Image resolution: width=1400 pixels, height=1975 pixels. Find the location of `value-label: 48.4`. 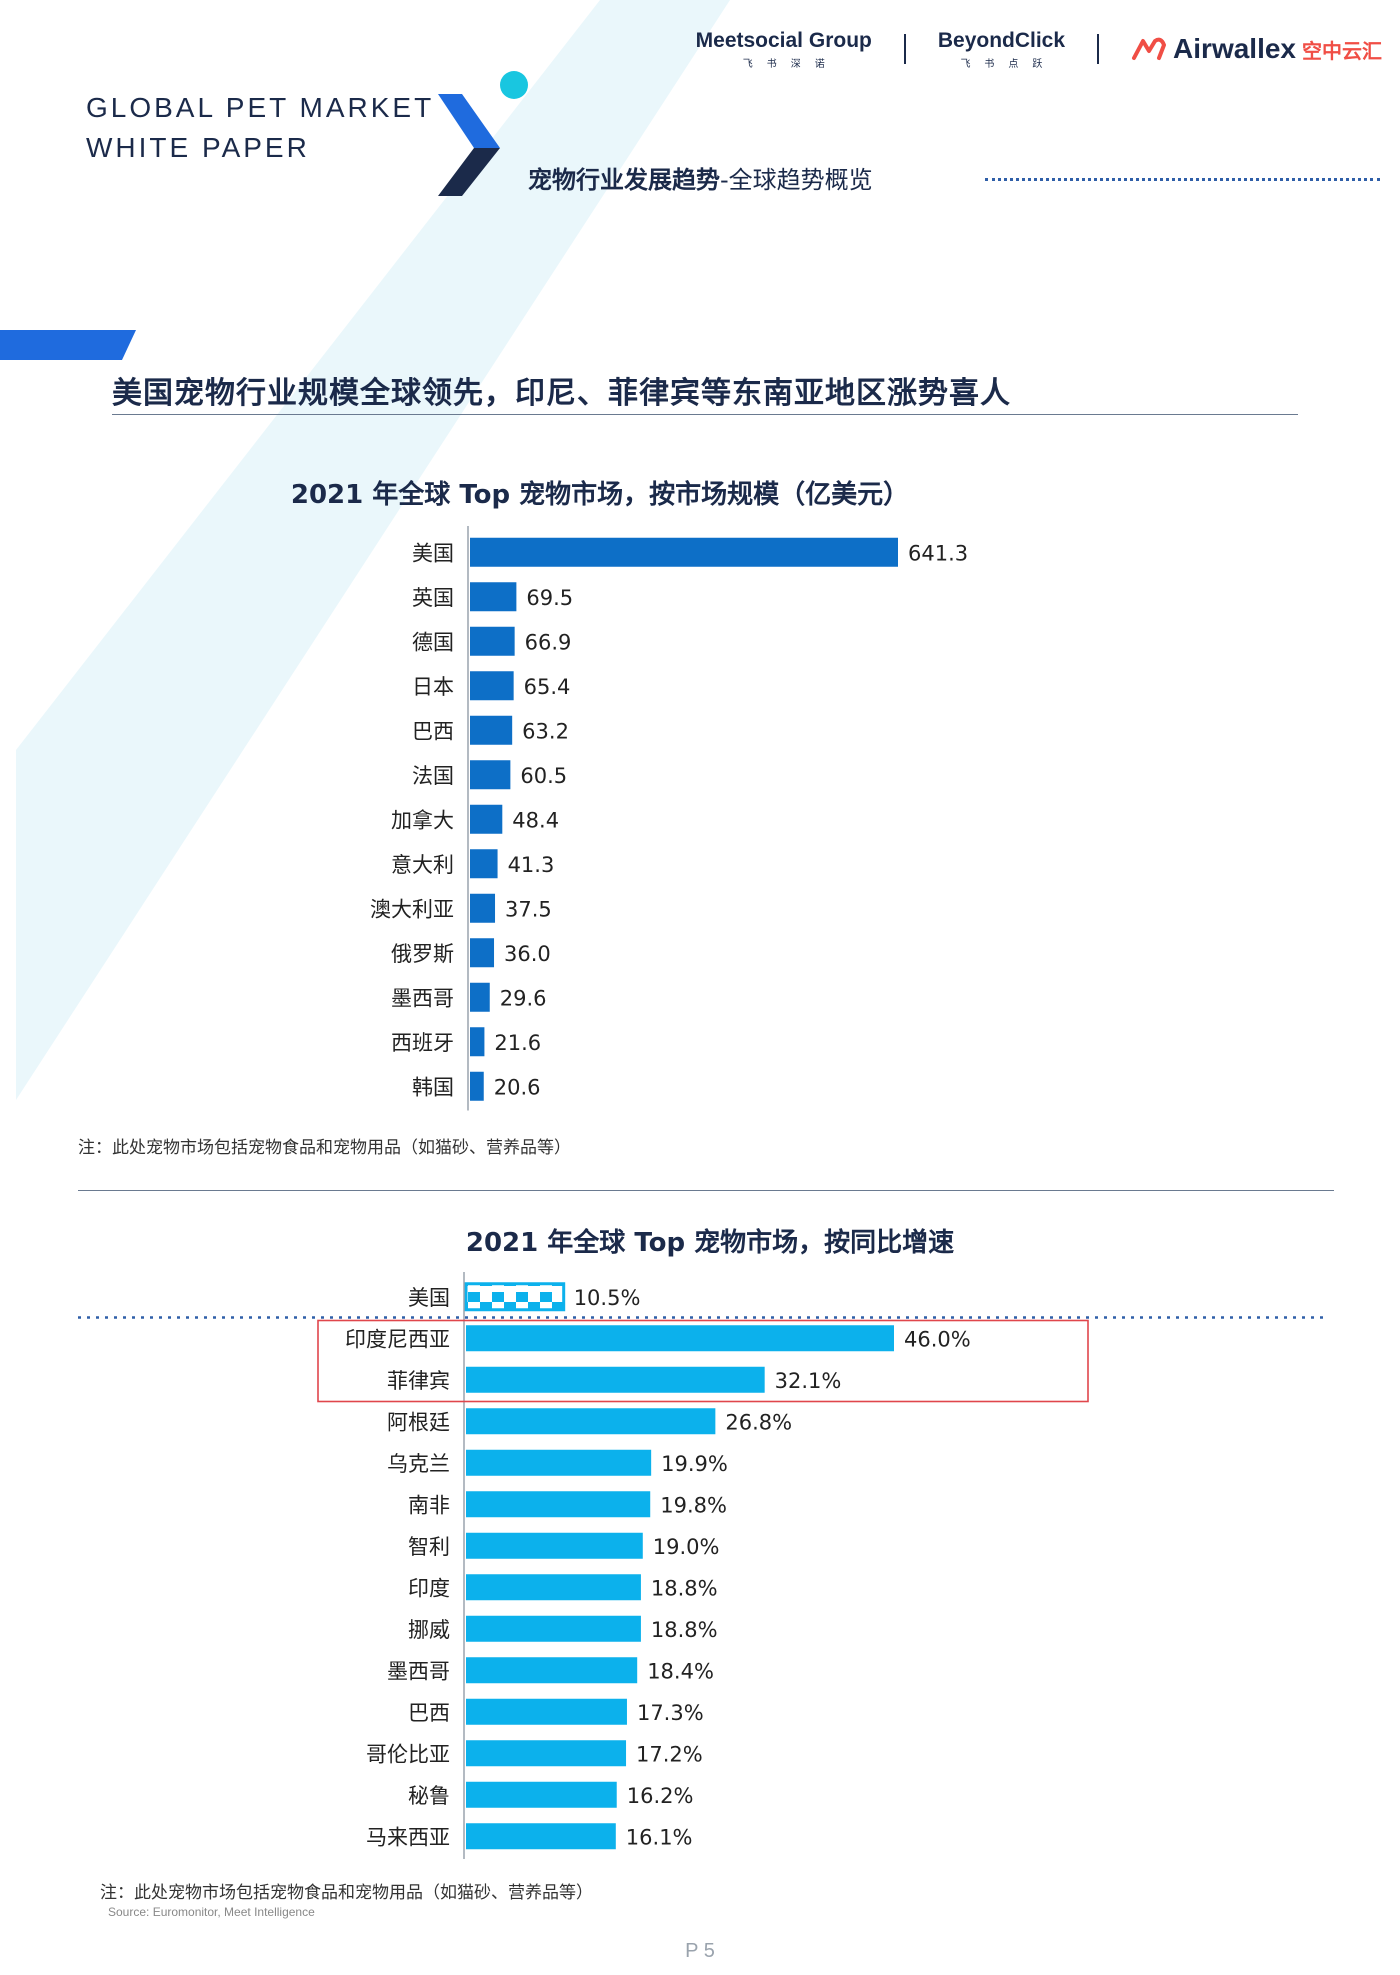

value-label: 48.4 is located at coordinates (535, 820).